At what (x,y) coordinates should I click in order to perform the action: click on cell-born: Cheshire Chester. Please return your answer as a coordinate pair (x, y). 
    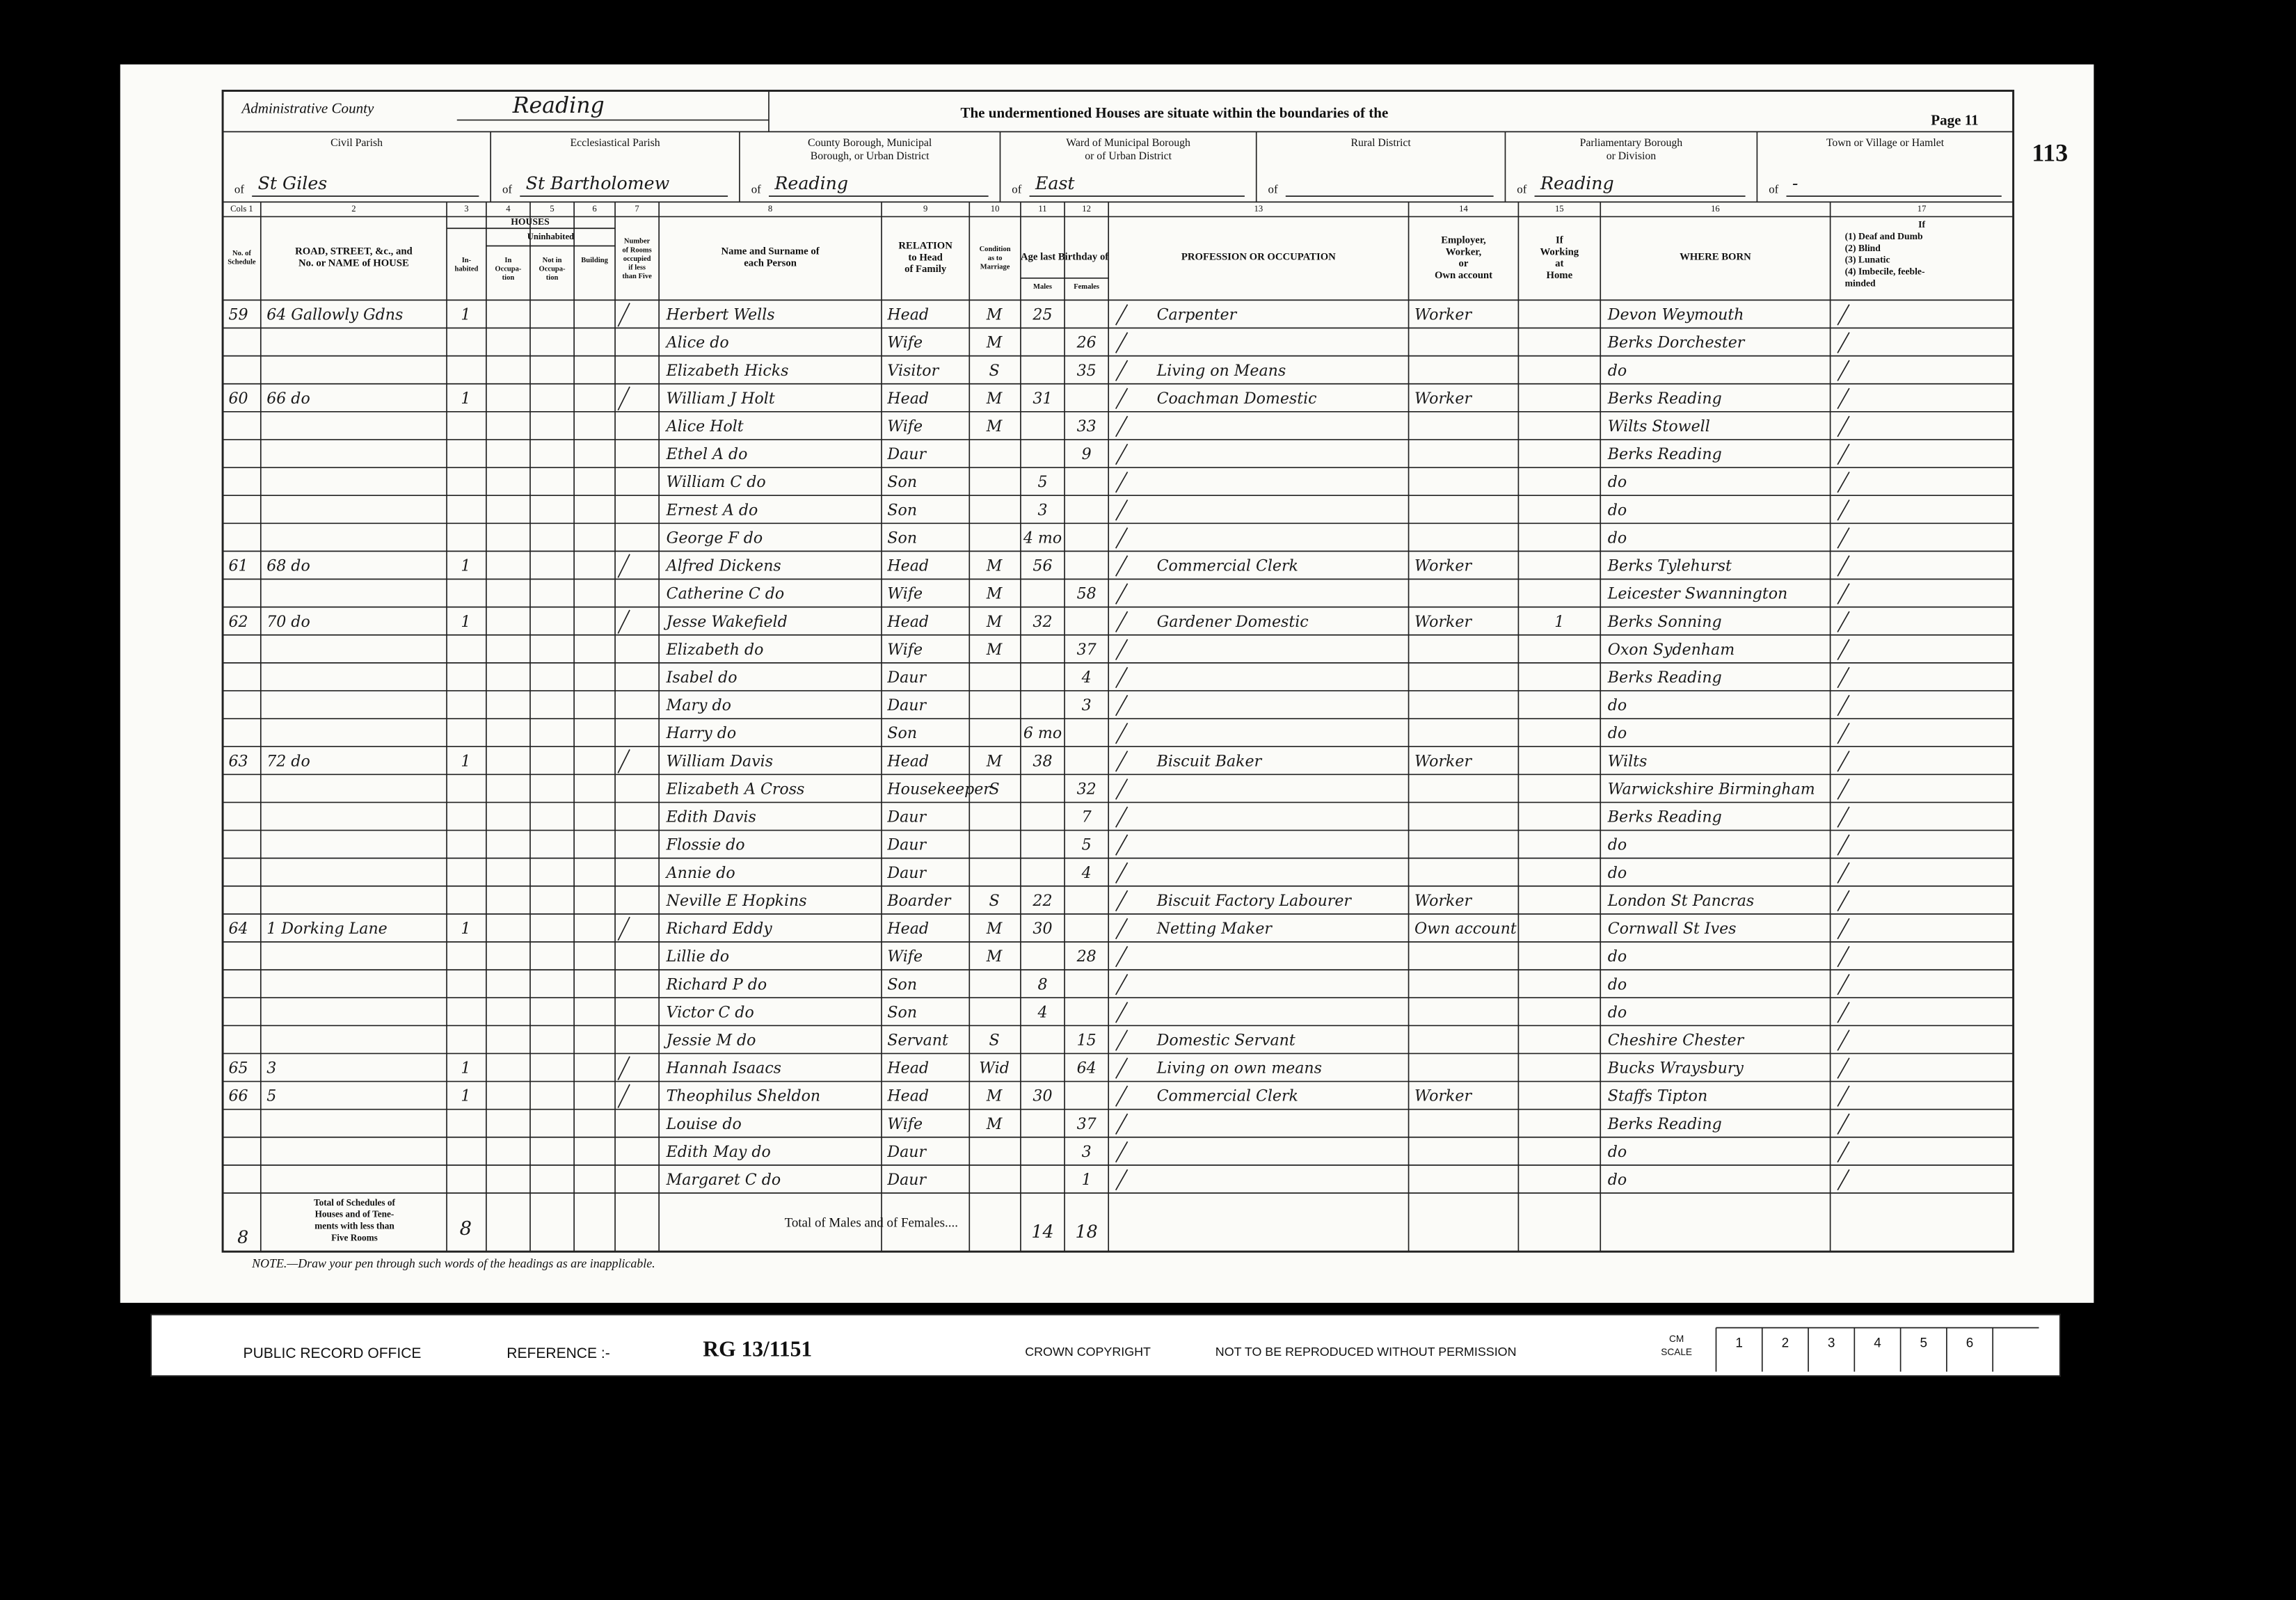
    Looking at the image, I should click on (1677, 1040).